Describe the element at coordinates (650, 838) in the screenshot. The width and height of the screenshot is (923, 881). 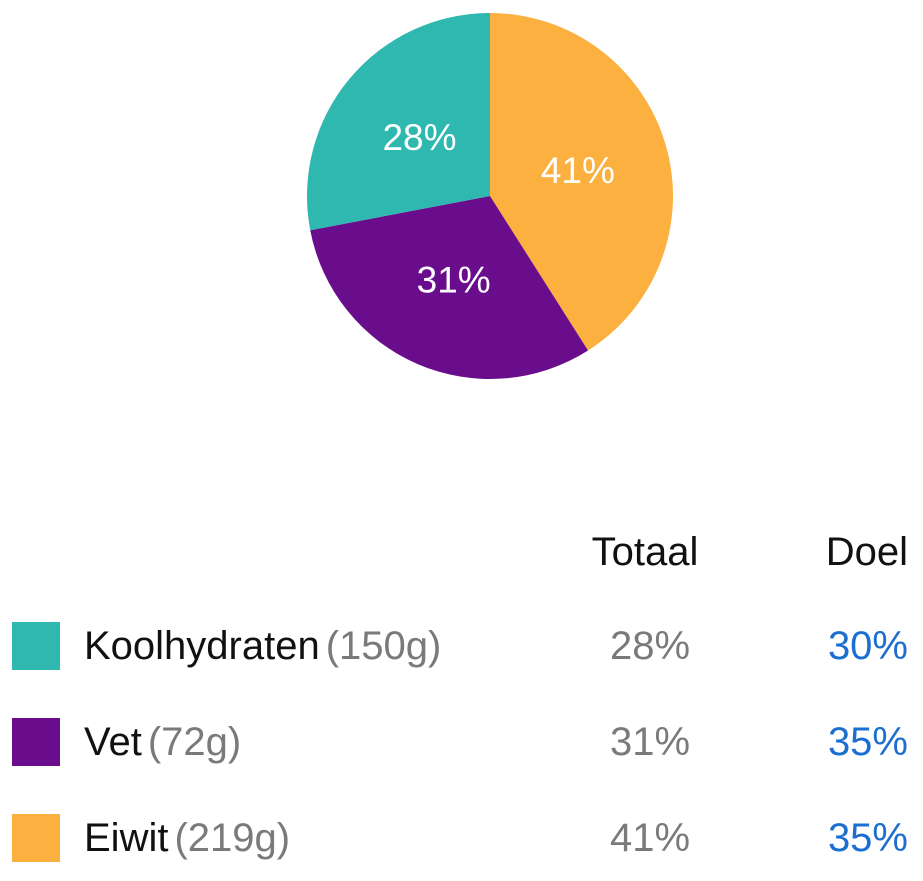
I see `macro-total-percent: 41%` at that location.